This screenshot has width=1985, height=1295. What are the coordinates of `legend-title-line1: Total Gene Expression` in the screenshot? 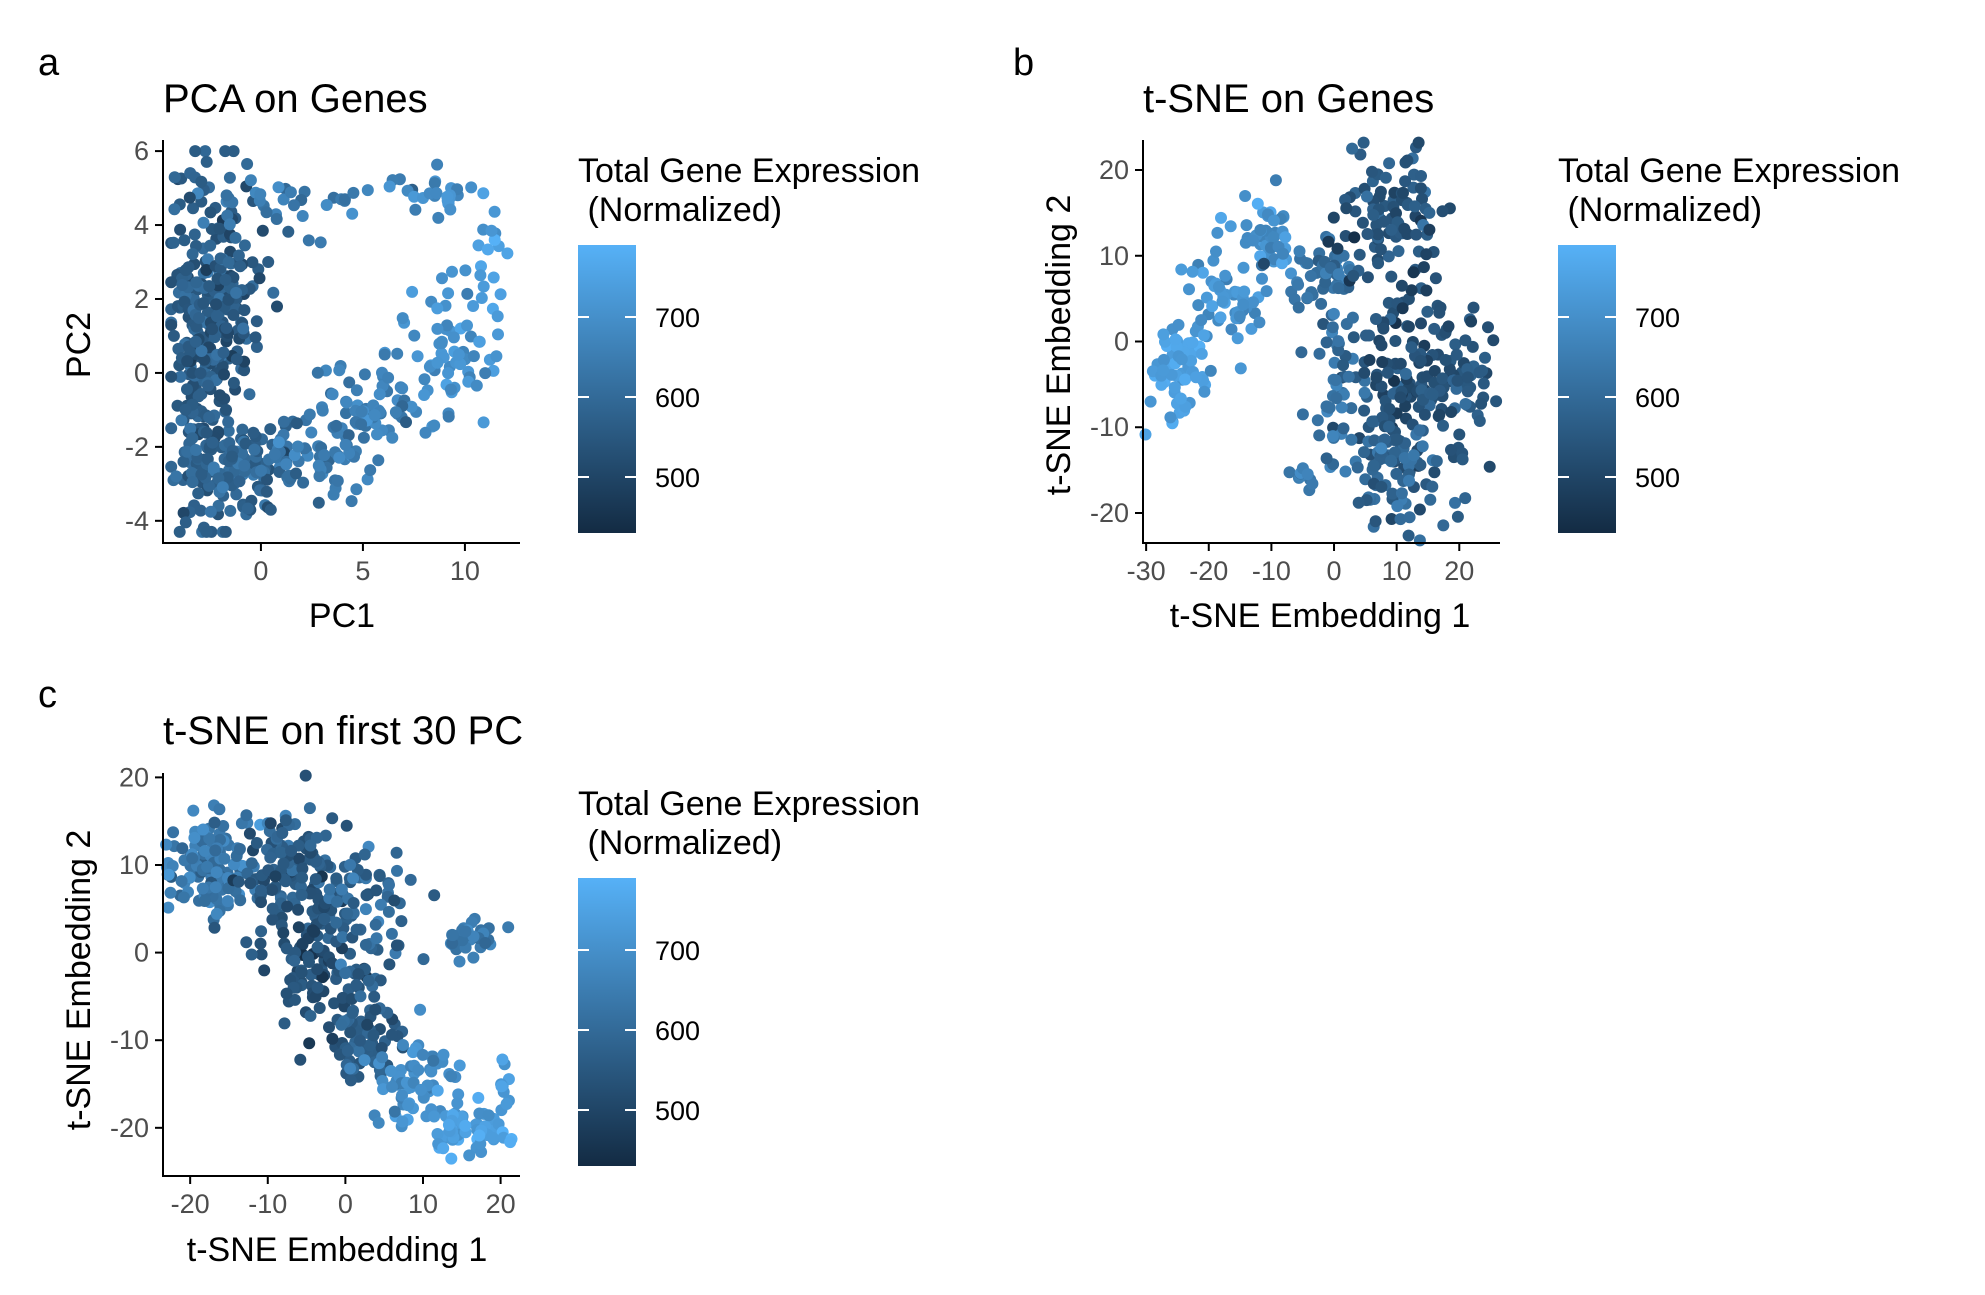 It's located at (1729, 171).